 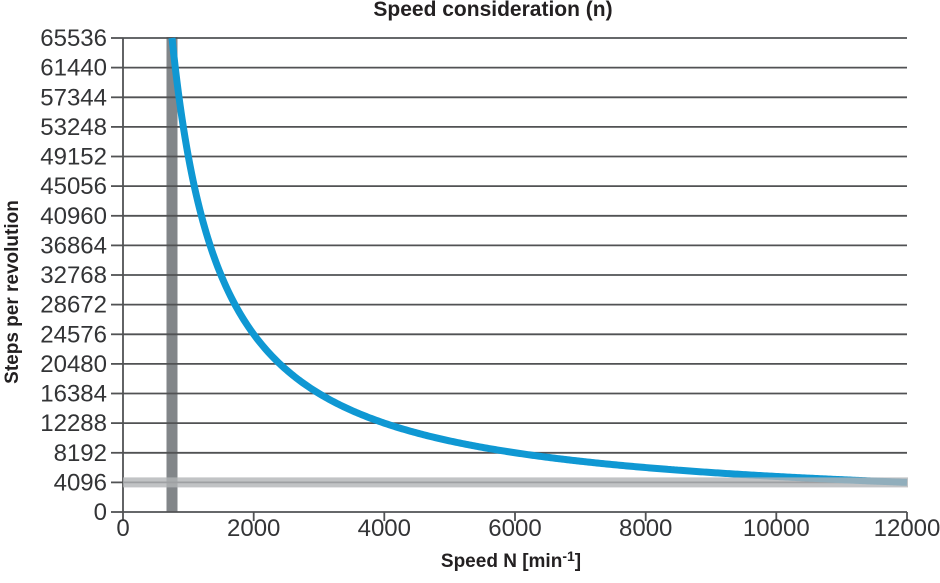 What do you see at coordinates (514, 528) in the screenshot?
I see `x-tick-label: 6000` at bounding box center [514, 528].